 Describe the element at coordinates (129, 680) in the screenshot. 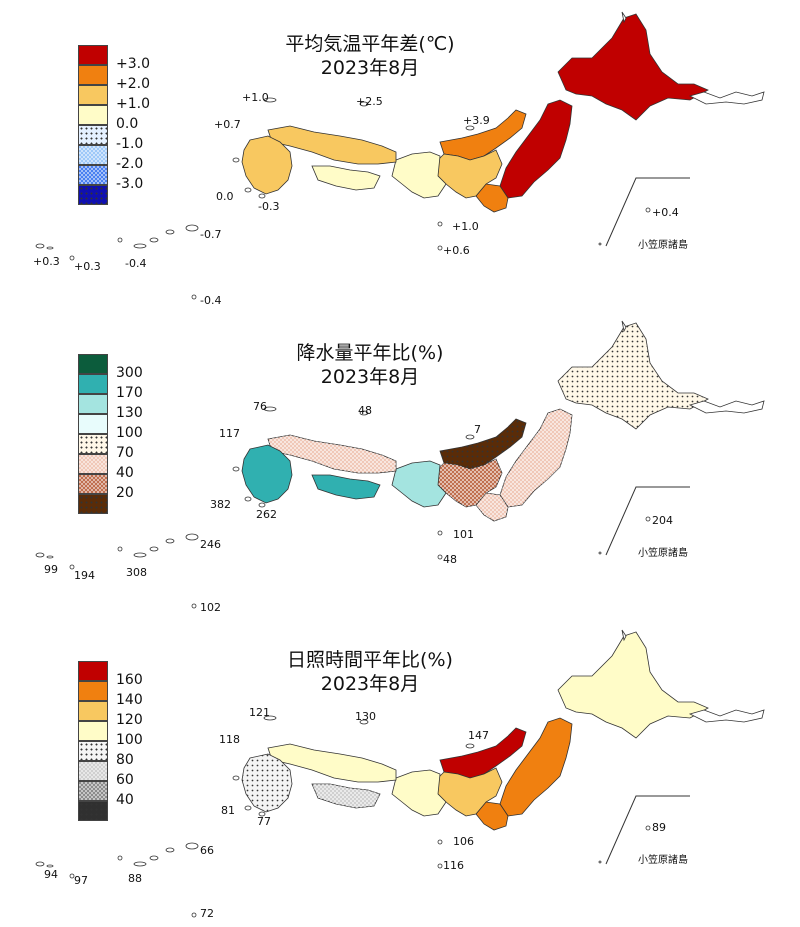

I see `legend-label: 160` at that location.